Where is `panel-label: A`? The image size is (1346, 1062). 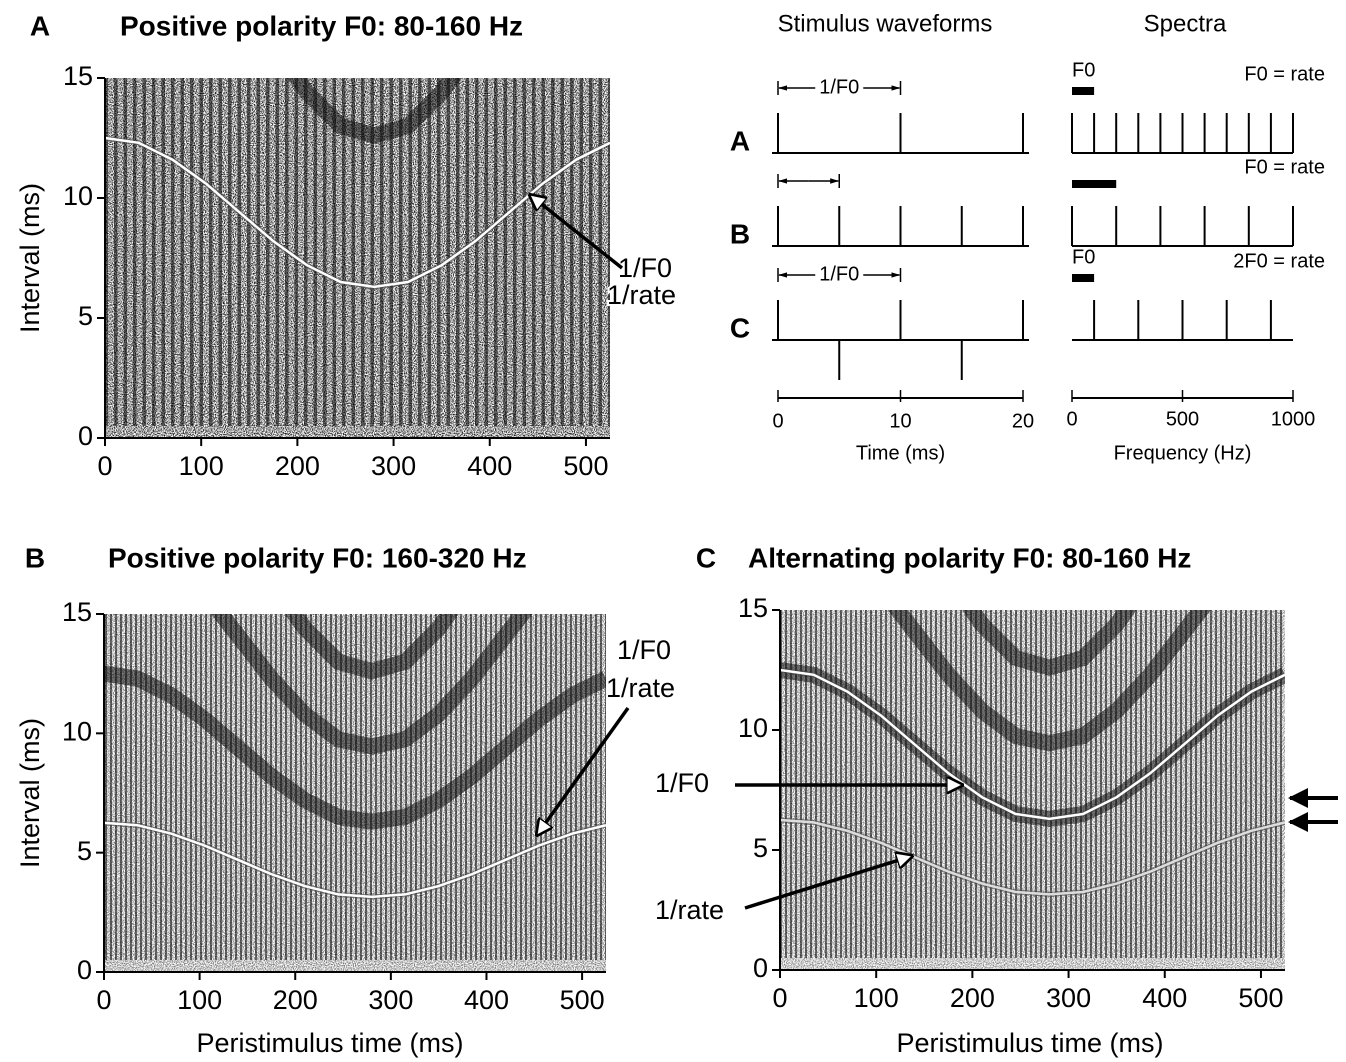 panel-label: A is located at coordinates (40, 25).